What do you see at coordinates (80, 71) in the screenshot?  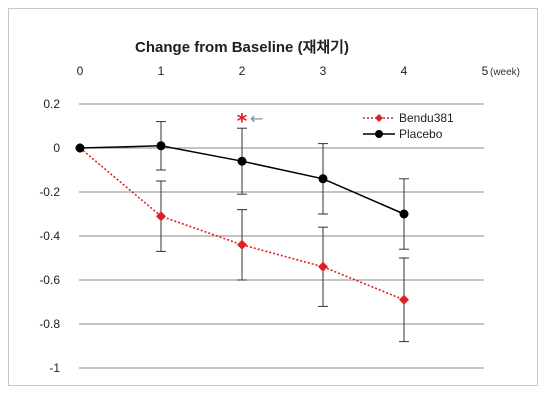 I see `x-tick-label: 0` at bounding box center [80, 71].